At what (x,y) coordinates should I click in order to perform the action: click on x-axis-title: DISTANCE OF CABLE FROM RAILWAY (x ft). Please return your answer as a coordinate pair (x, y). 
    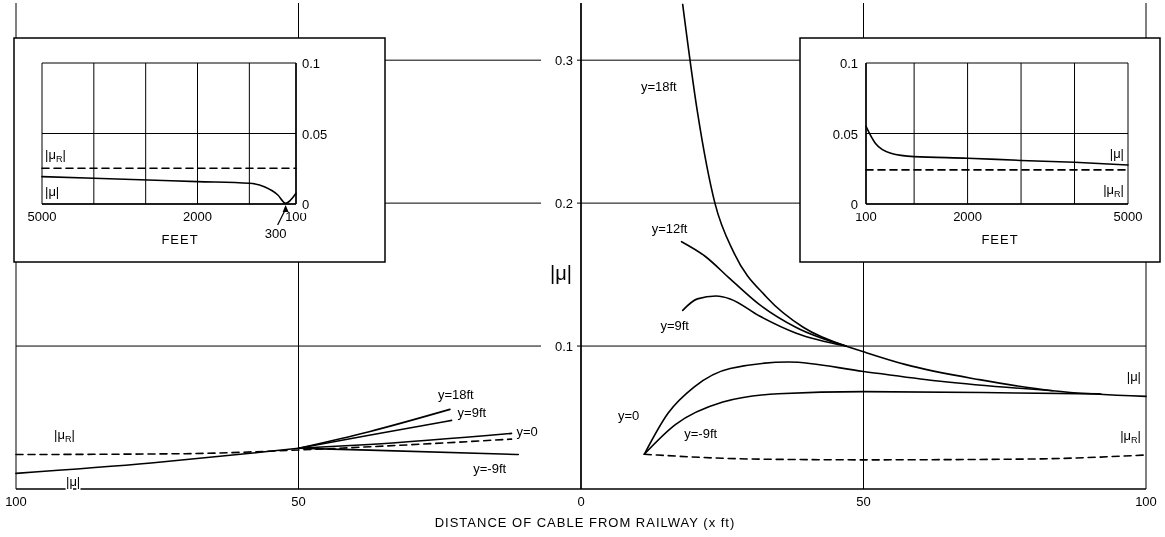
    Looking at the image, I should click on (585, 522).